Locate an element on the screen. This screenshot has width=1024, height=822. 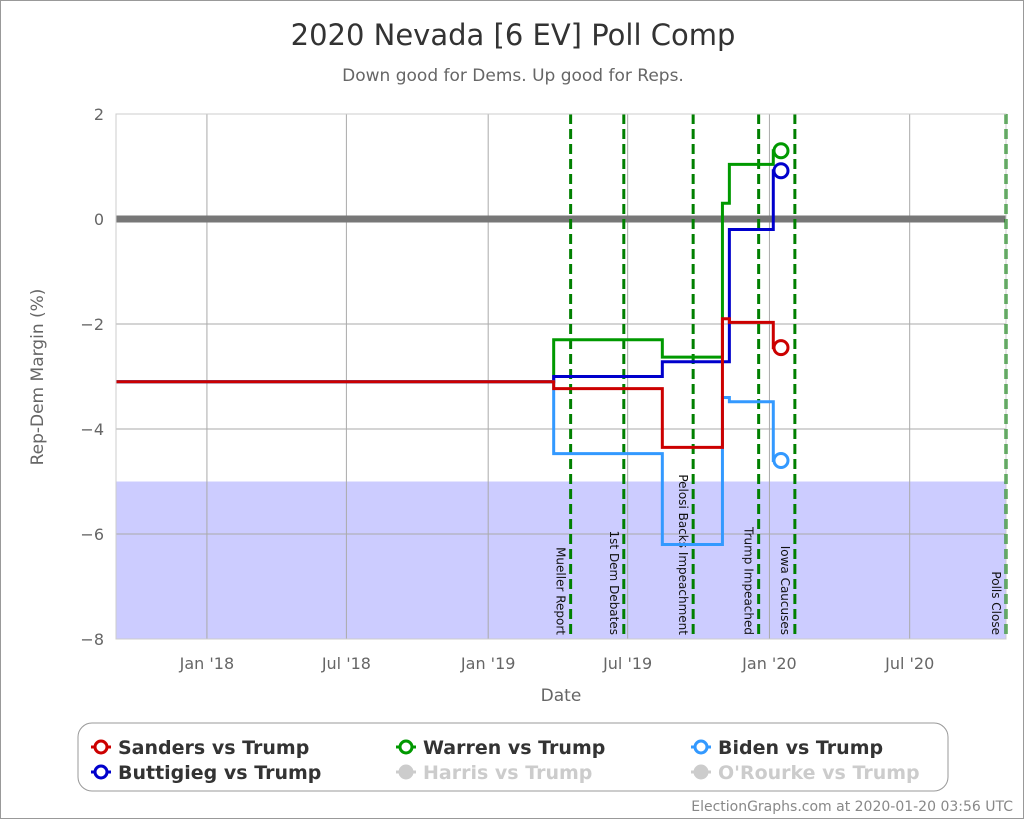
y-tick-label: −6 is located at coordinates (92, 534).